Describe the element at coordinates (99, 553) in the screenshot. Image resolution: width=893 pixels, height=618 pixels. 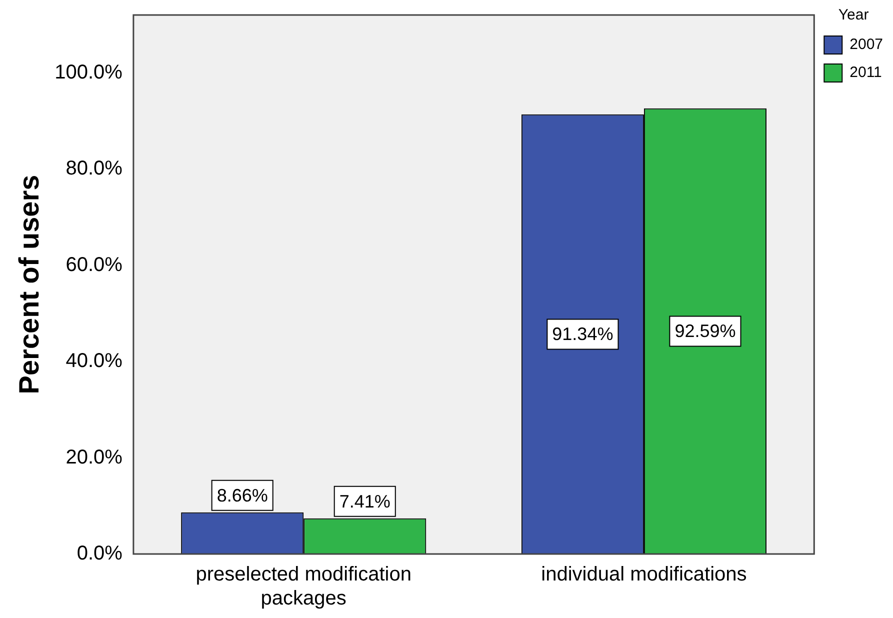
I see `y-tick-label: 0.0%` at that location.